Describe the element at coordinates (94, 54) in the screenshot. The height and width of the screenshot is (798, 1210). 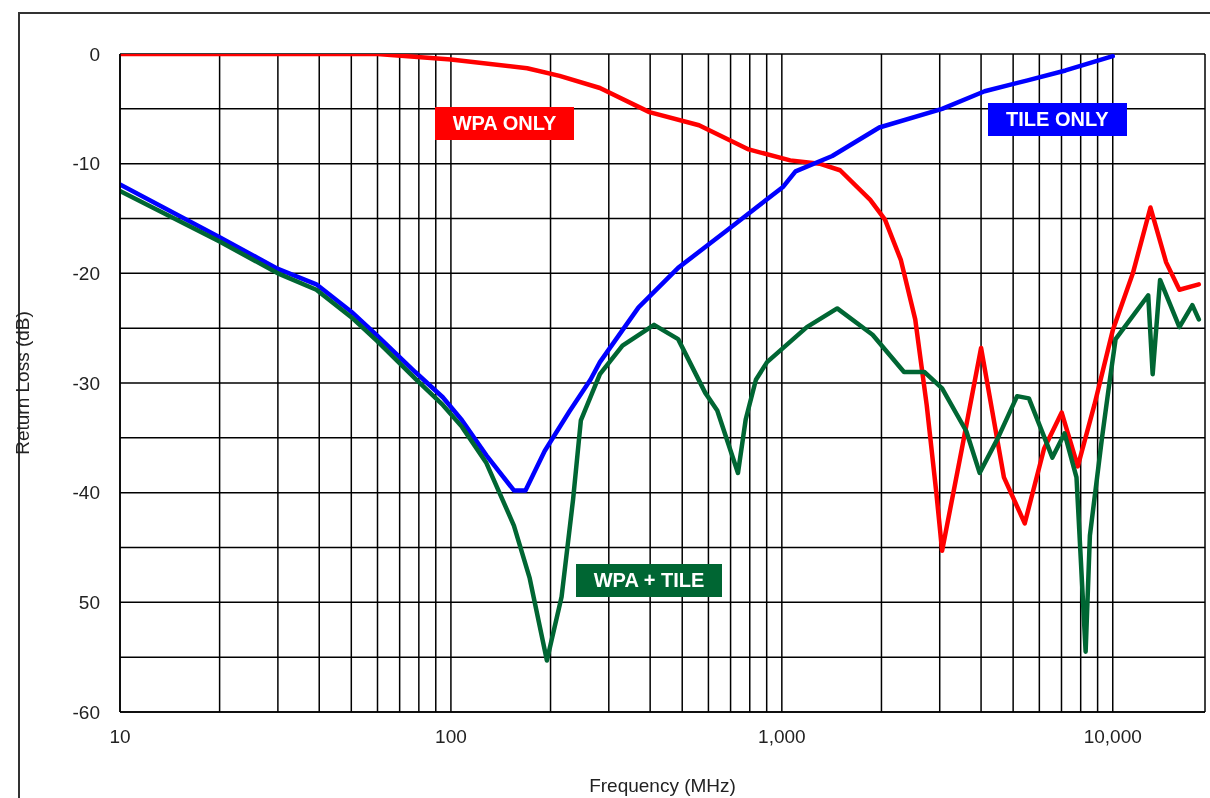
I see `y-tick-label: 0` at that location.